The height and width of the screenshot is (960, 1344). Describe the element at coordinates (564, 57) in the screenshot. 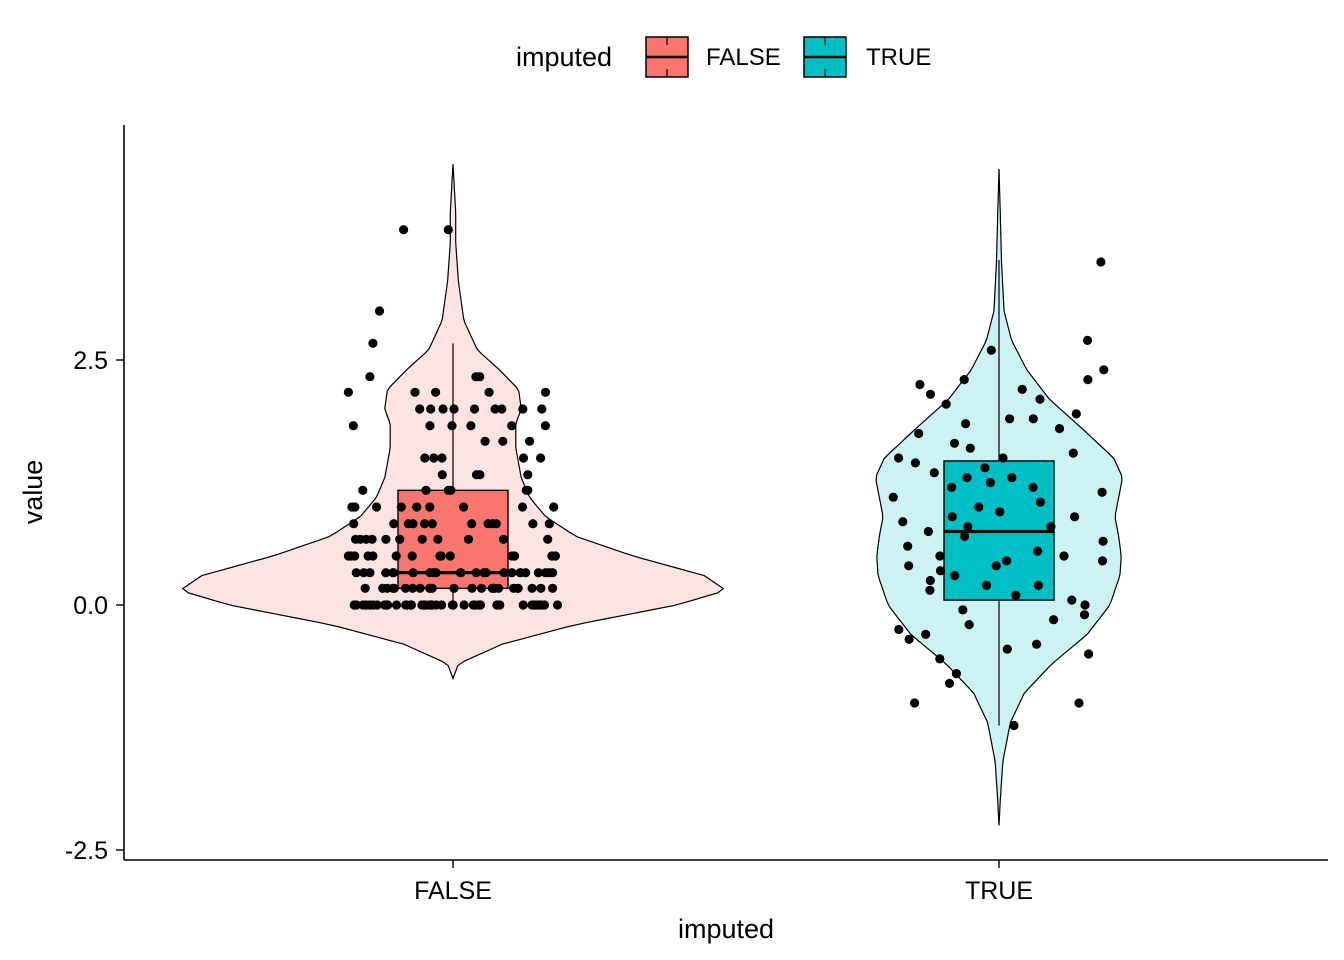

I see `legend-title: imputed` at that location.